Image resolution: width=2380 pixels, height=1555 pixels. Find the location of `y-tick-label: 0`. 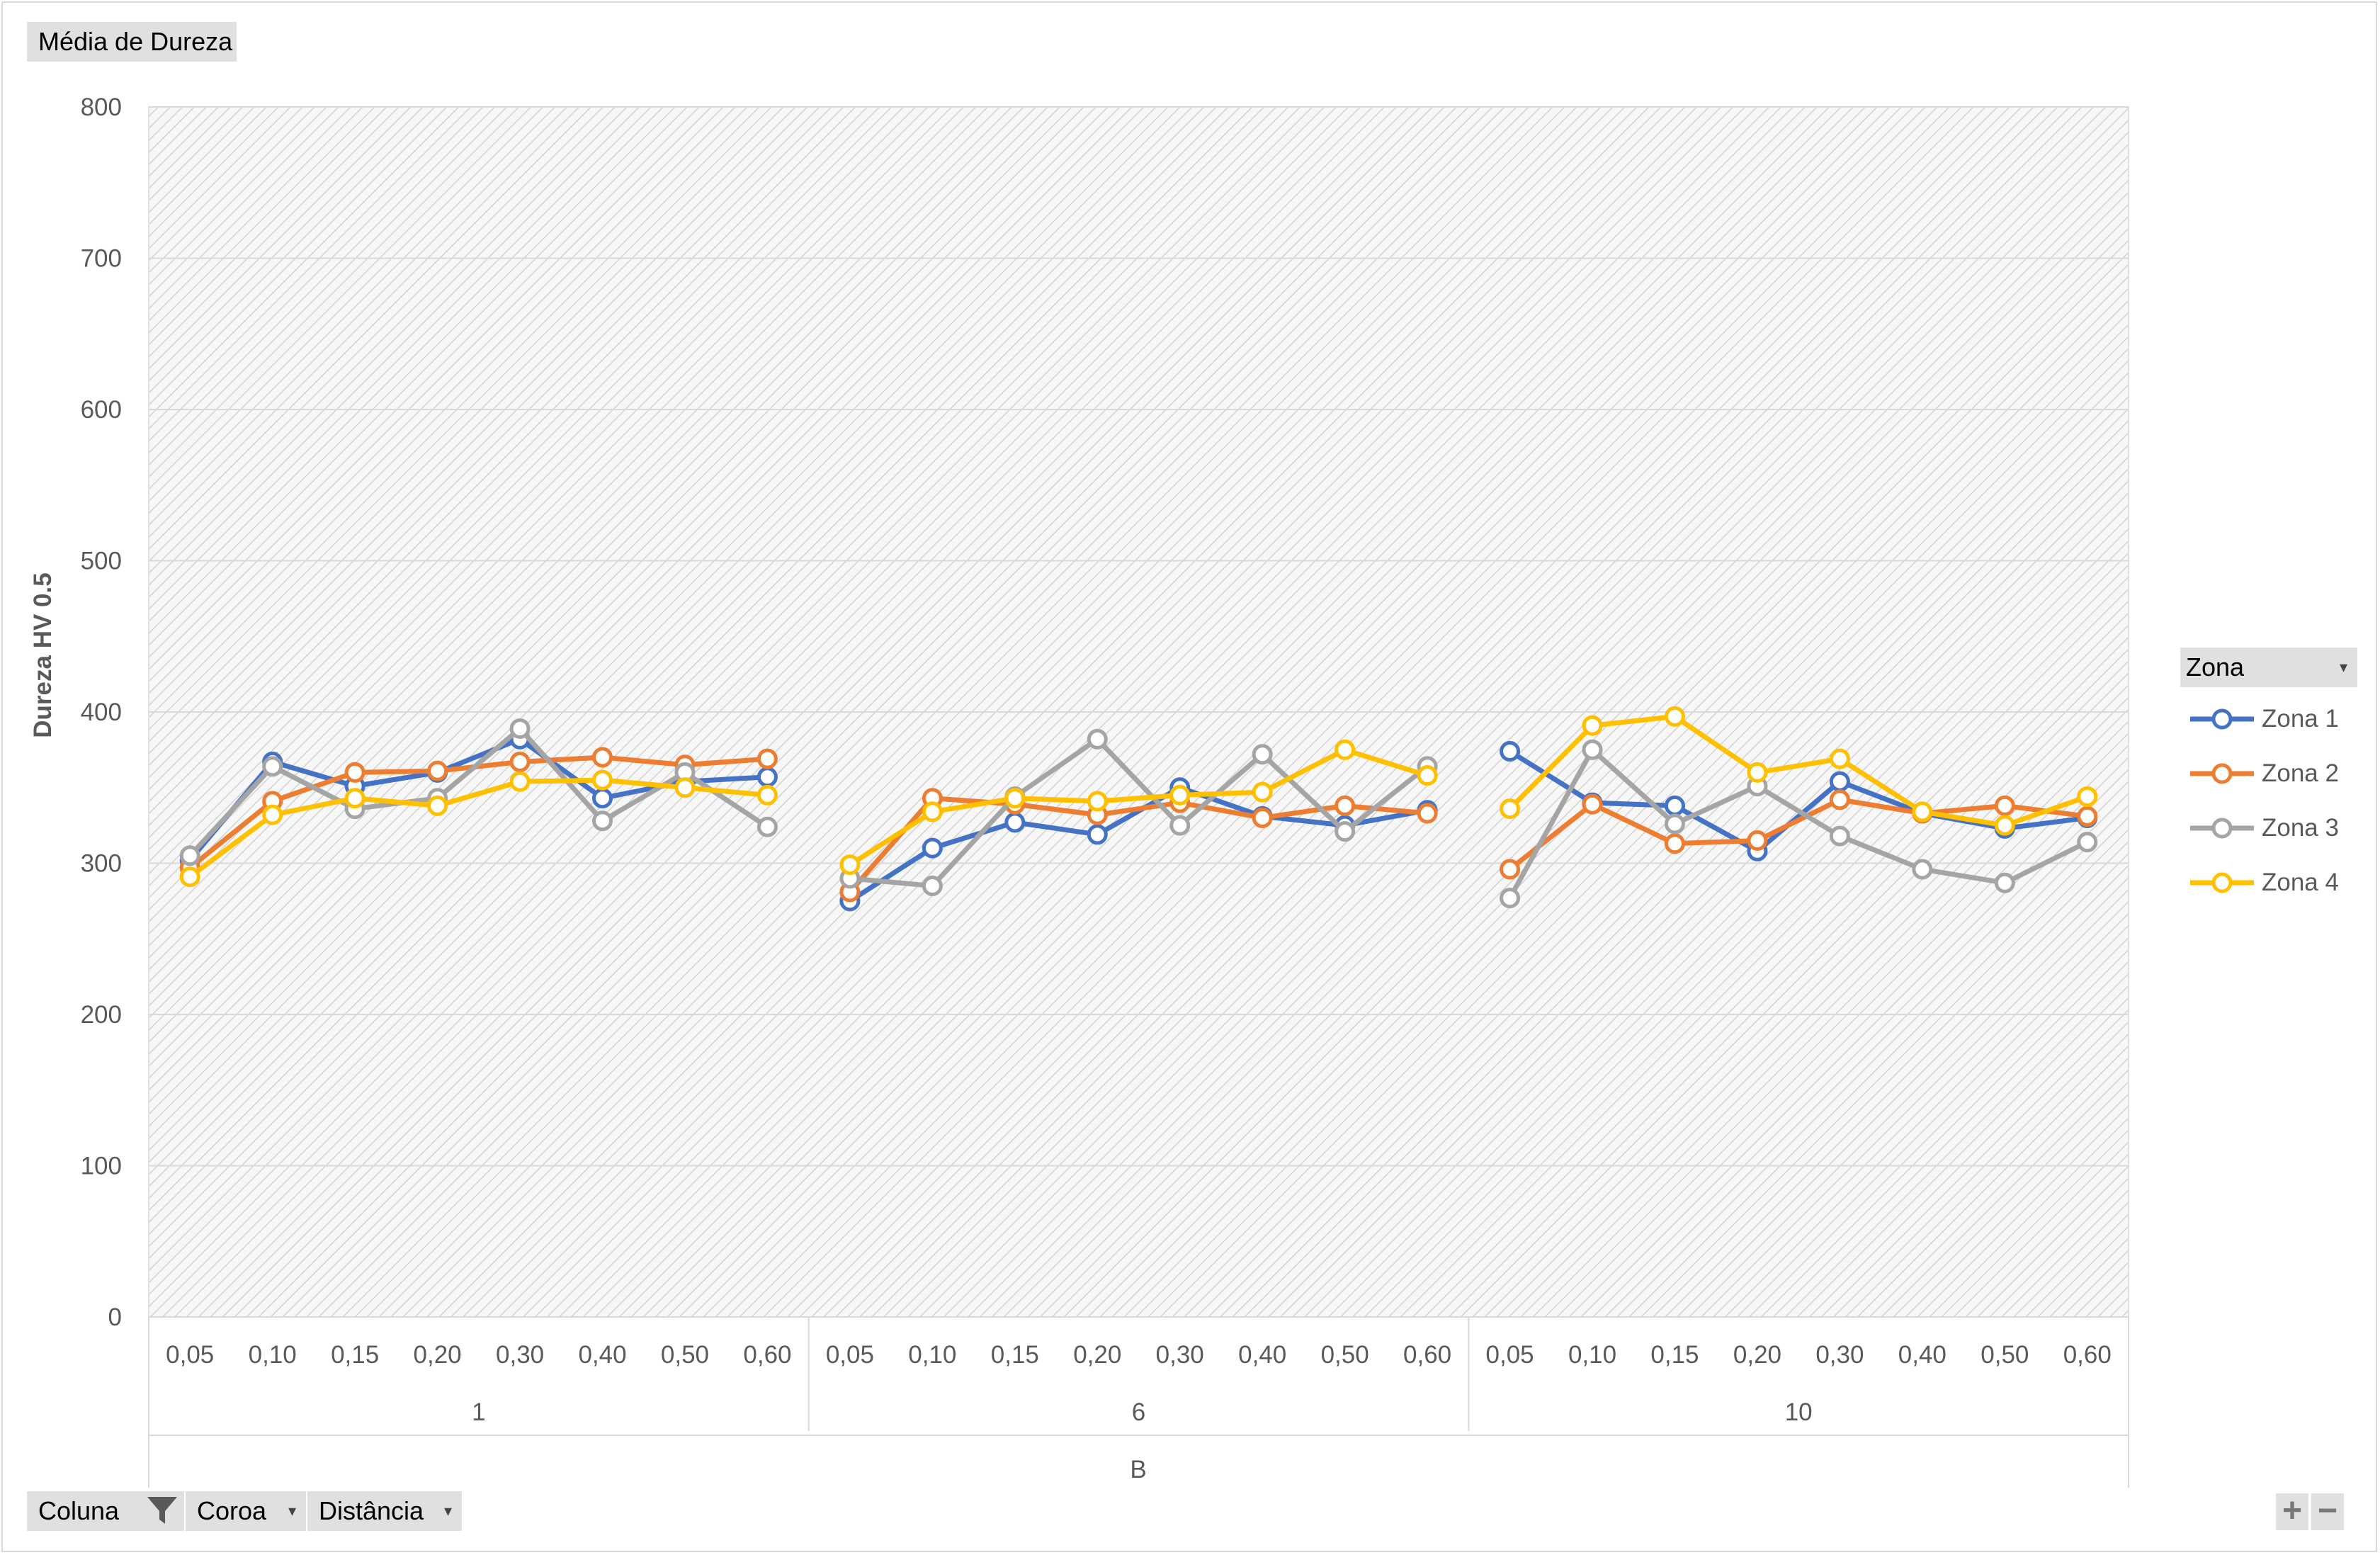

y-tick-label: 0 is located at coordinates (115, 1317).